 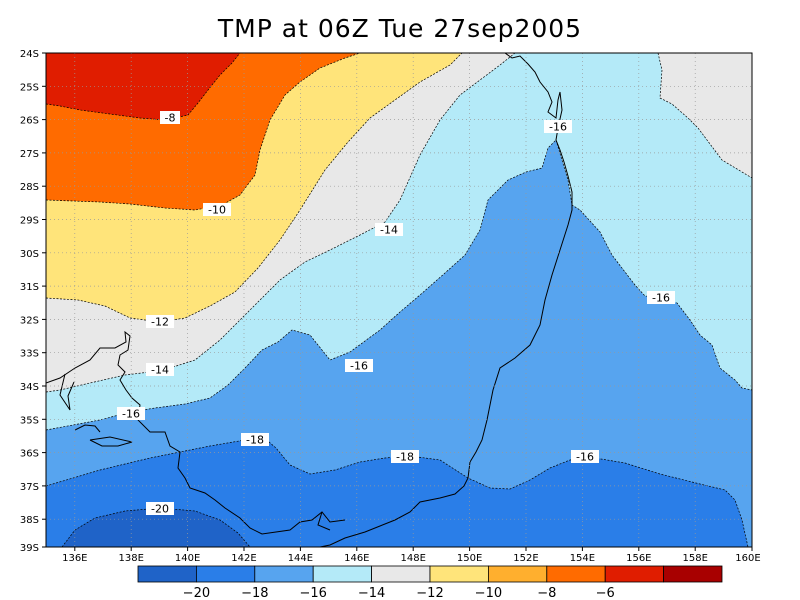 What do you see at coordinates (29, 221) in the screenshot?
I see `lat-tick-label: 29S` at bounding box center [29, 221].